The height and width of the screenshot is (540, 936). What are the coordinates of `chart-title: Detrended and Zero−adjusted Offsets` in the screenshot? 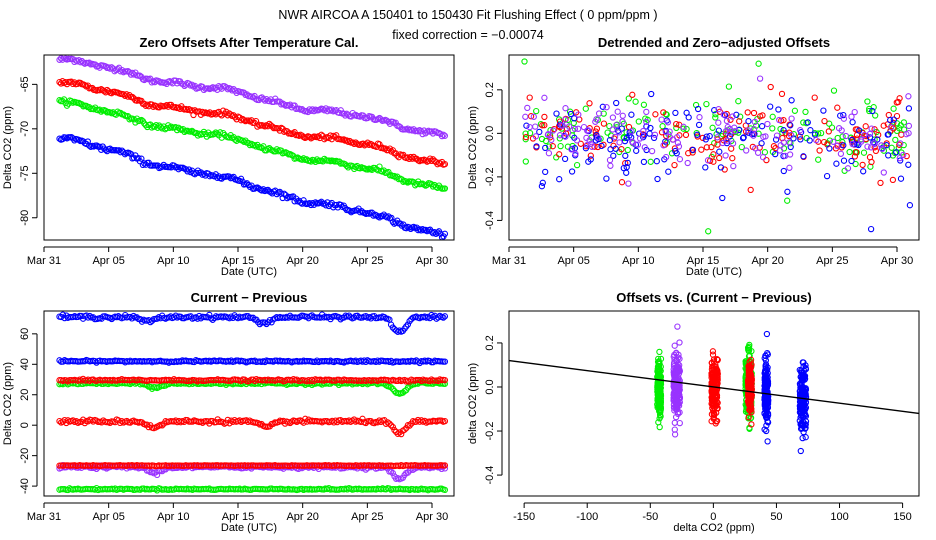 It's located at (714, 42).